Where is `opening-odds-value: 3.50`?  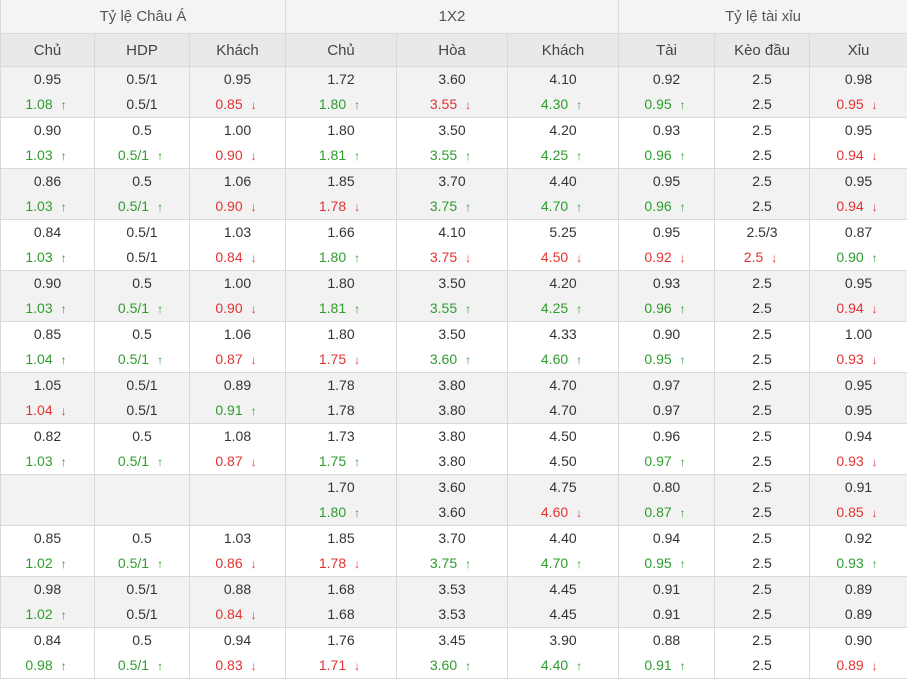 opening-odds-value: 3.50 is located at coordinates (452, 283).